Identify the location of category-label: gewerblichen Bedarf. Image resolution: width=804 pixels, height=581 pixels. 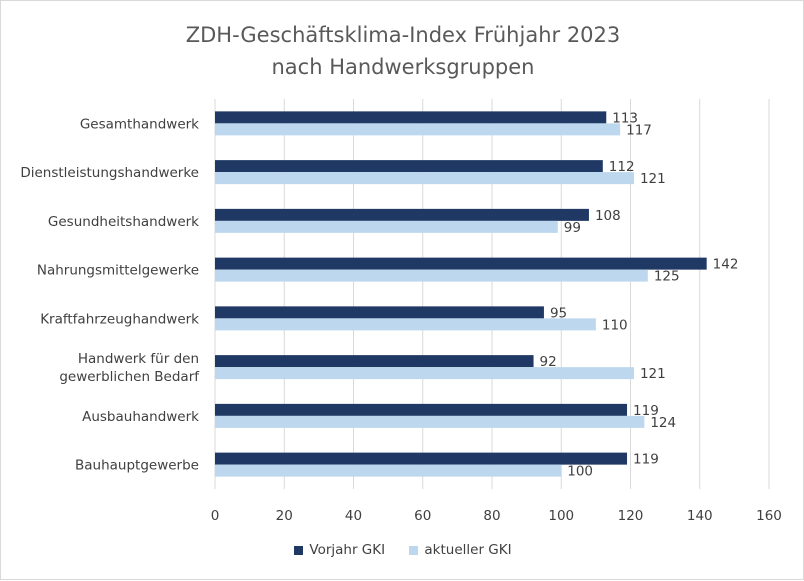
(129, 377).